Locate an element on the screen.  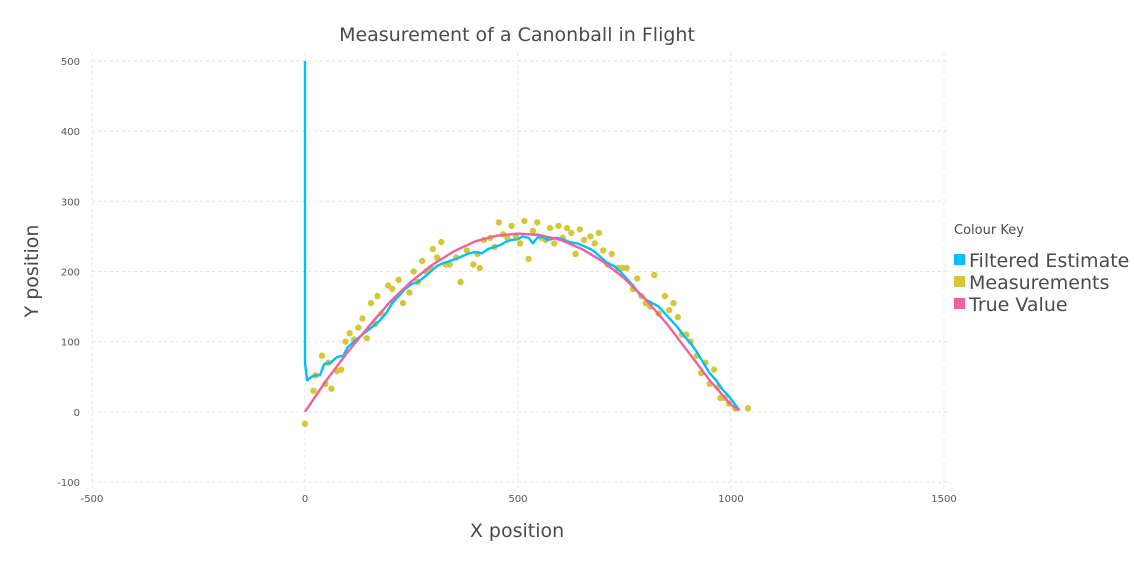
y-tick-labels: -100 0 100 200 300 400 500 is located at coordinates (68, 273).